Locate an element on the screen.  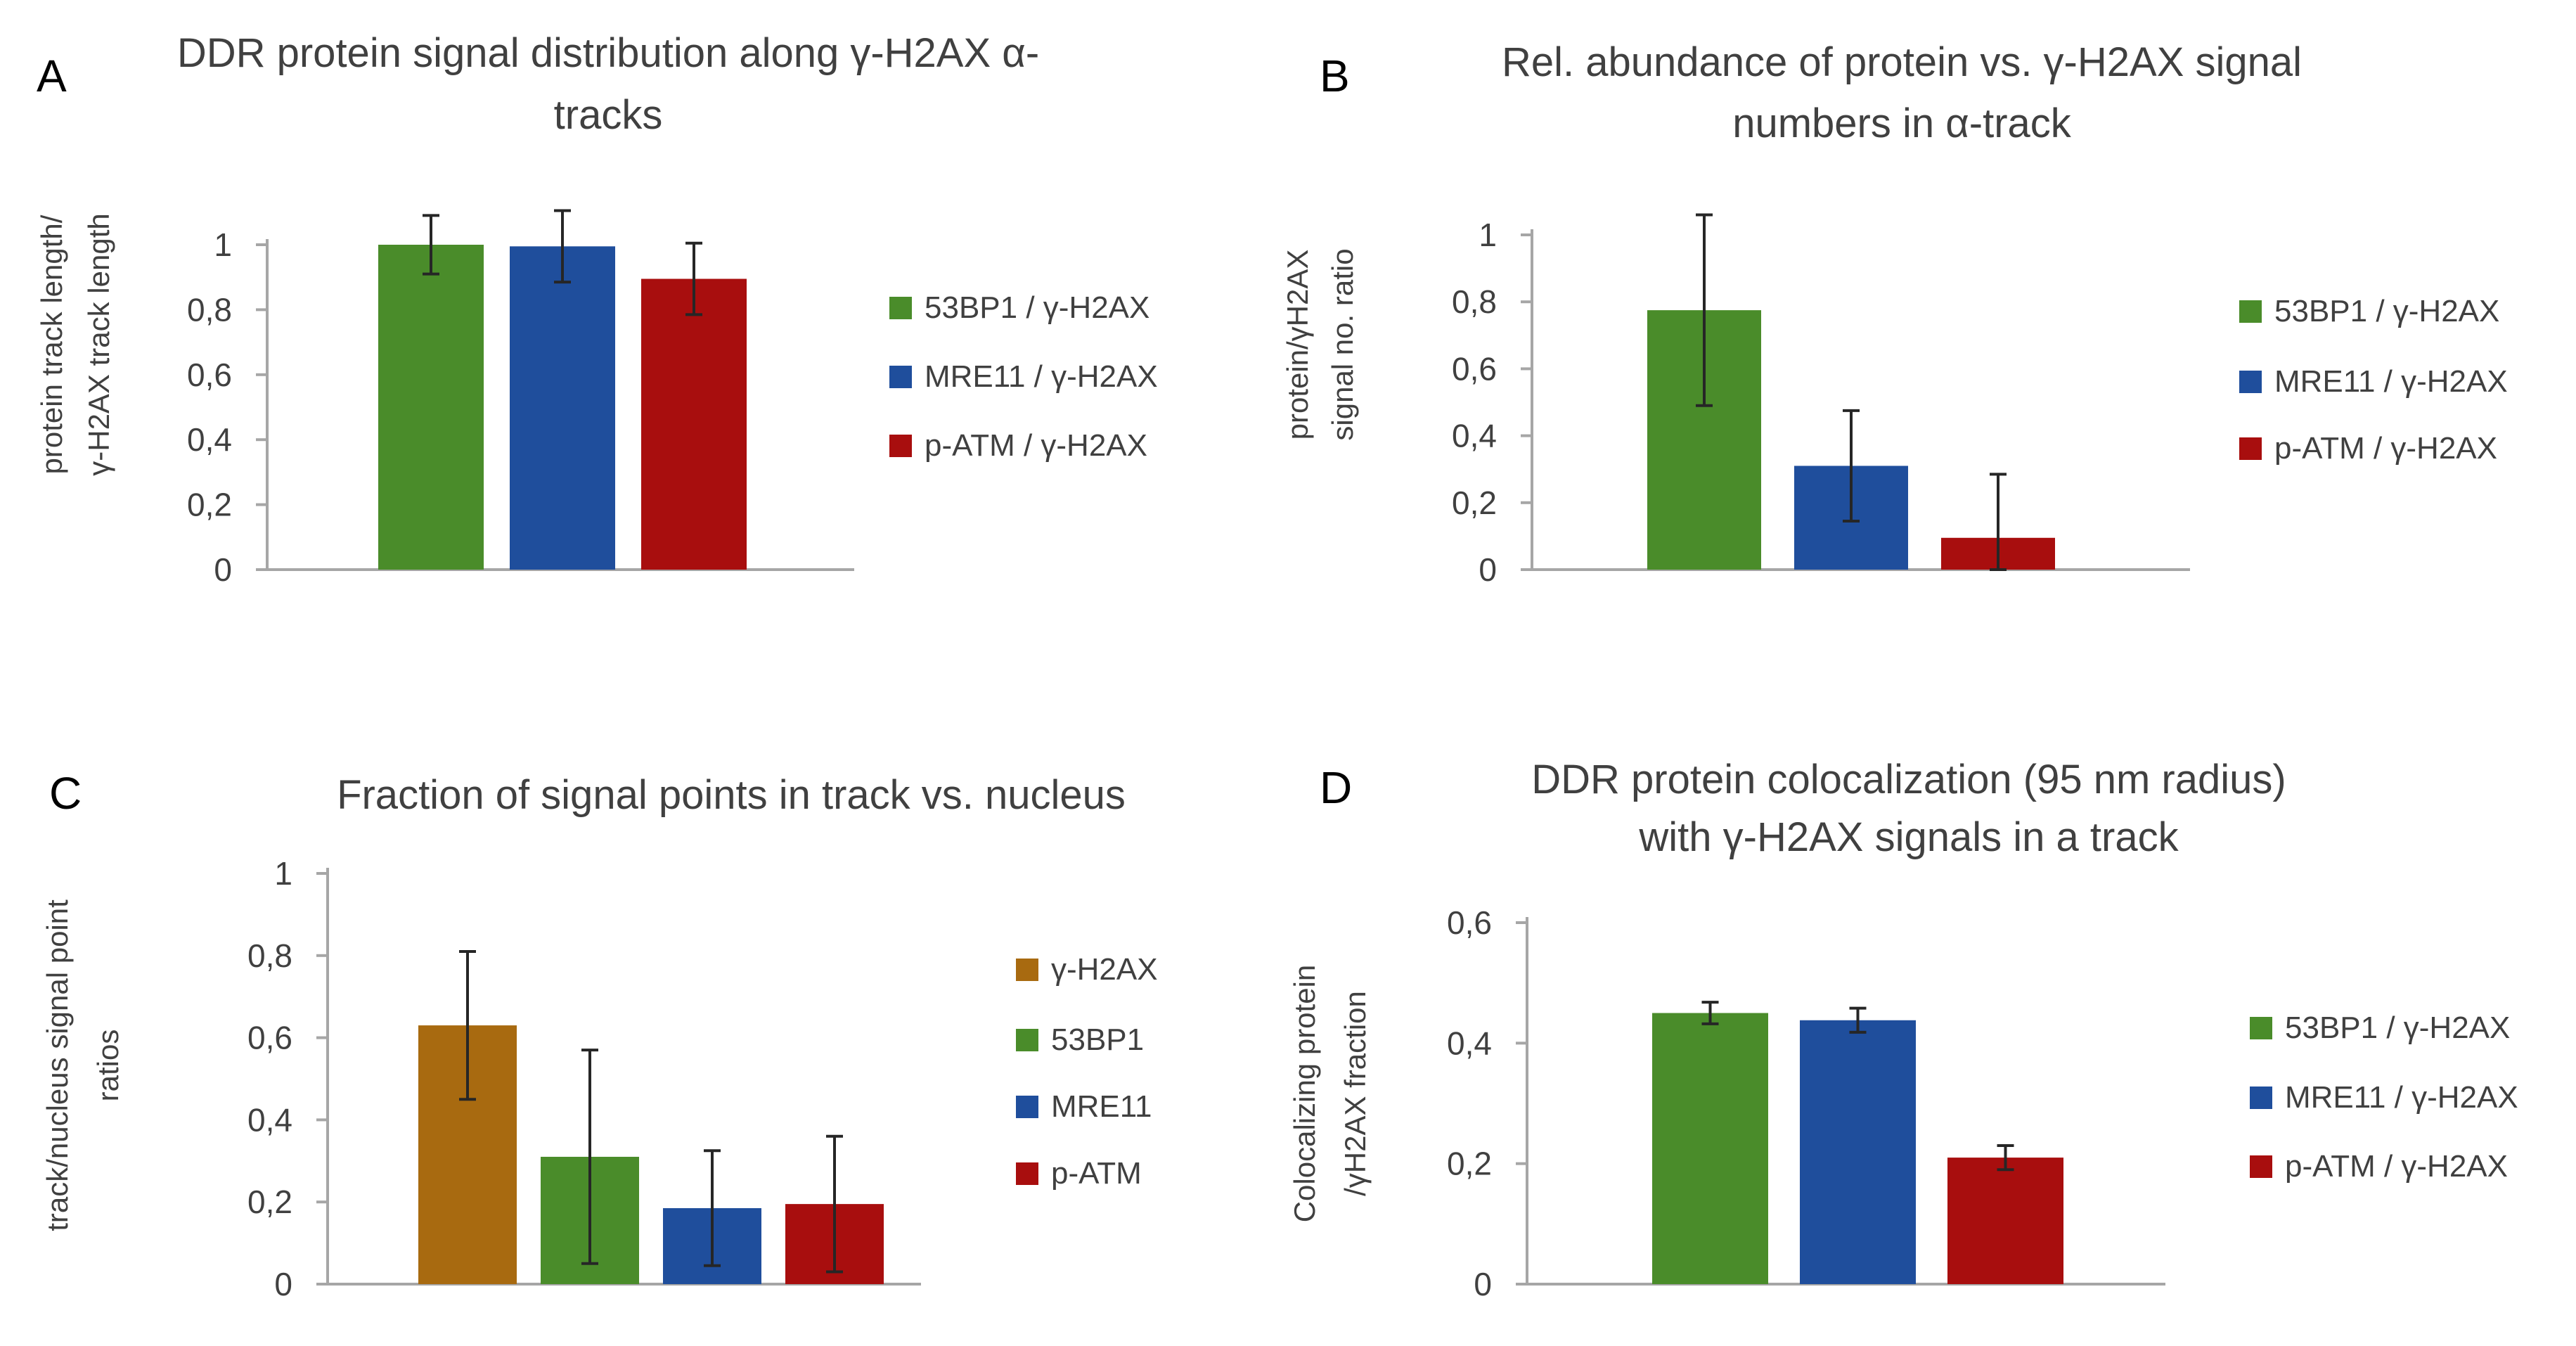
legend-label: p-ATM is located at coordinates (1096, 1173).